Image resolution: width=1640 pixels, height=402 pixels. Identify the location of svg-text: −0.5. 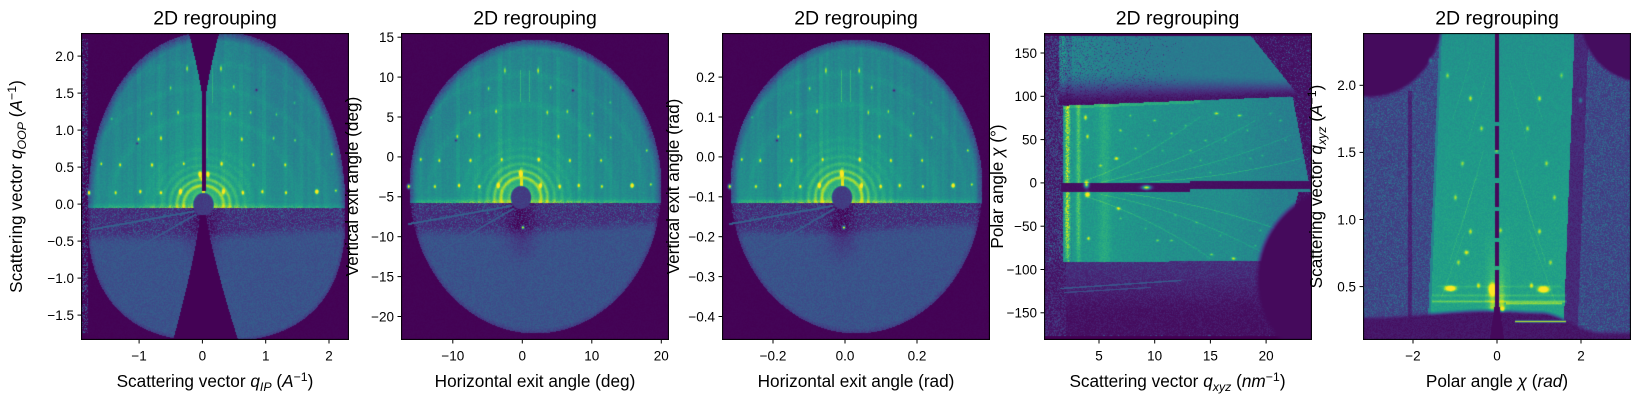
(60, 241).